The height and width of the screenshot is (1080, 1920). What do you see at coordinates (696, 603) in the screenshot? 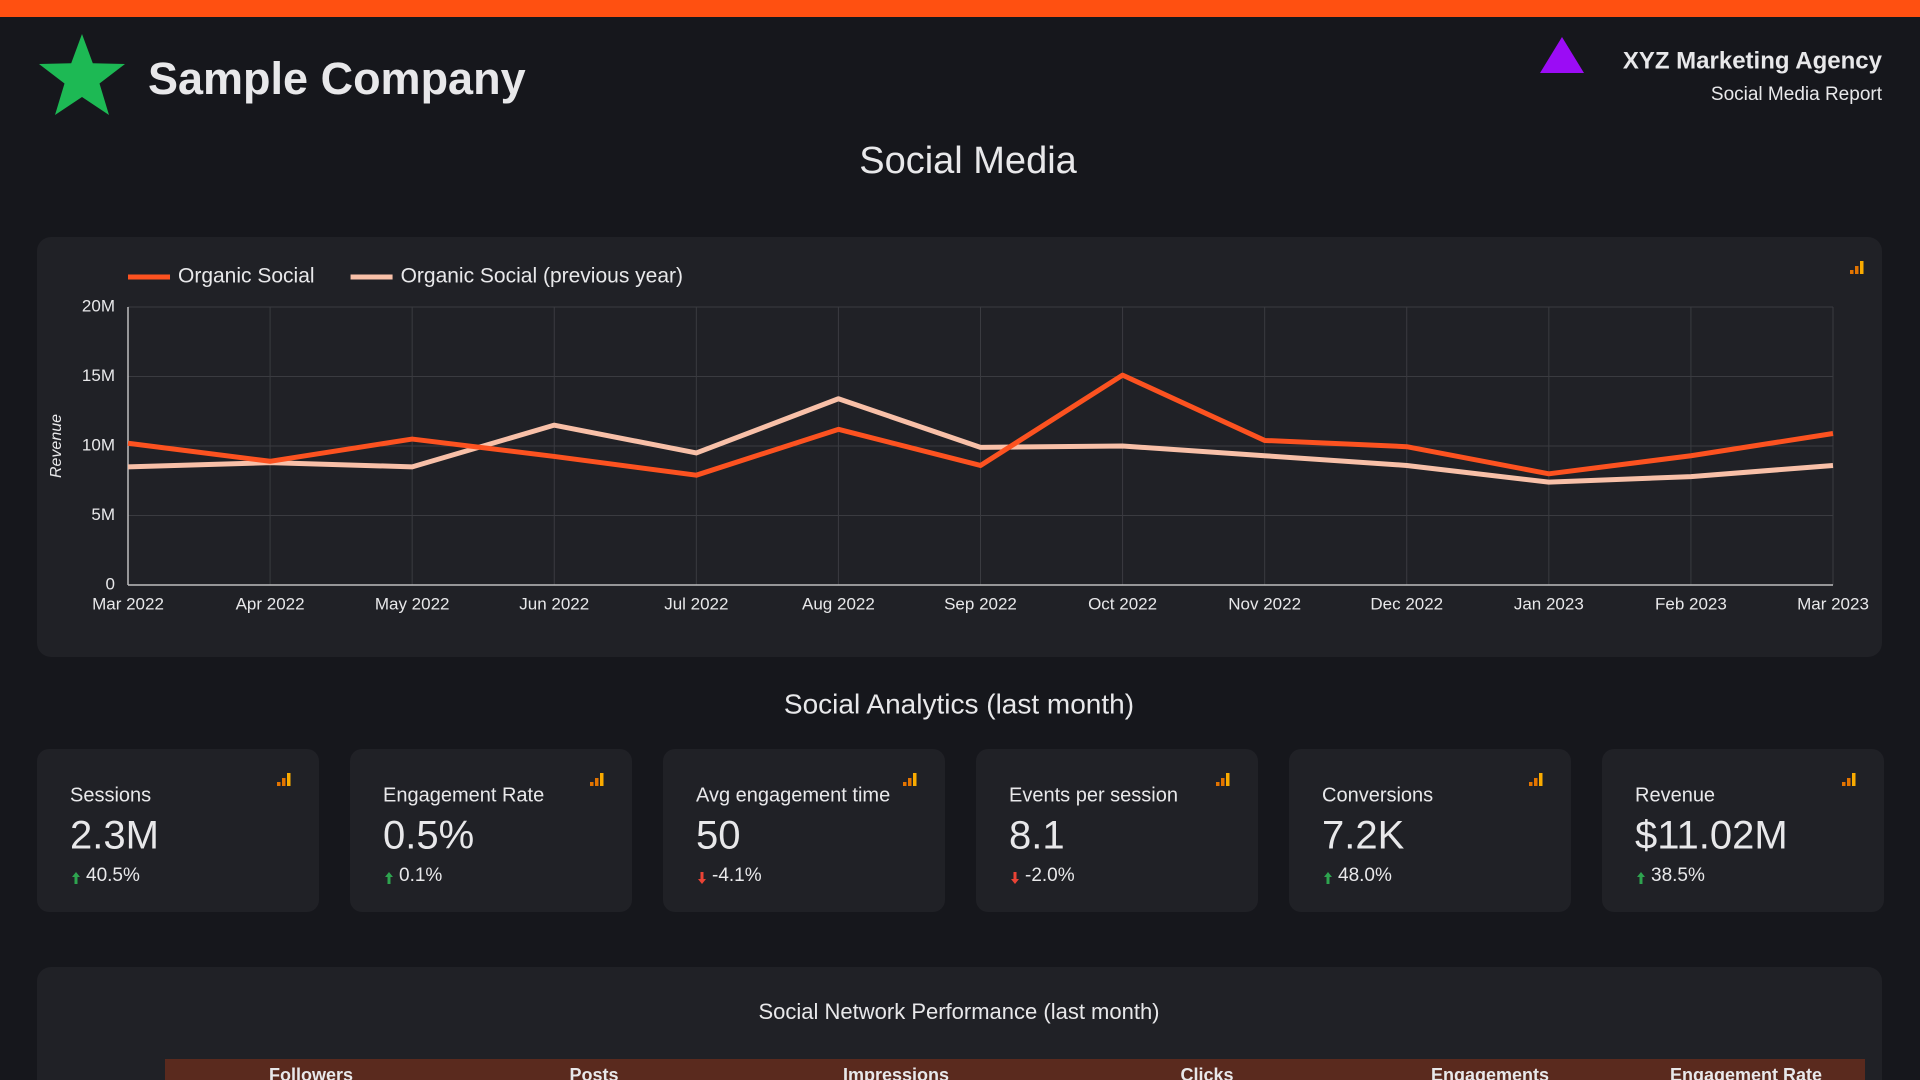
I see `x-tick-label: Jul 2022` at bounding box center [696, 603].